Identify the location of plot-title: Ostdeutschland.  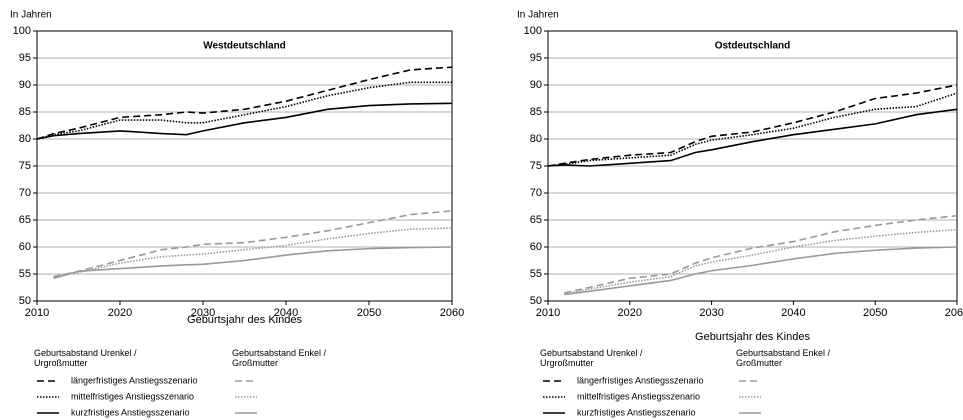
(753, 46).